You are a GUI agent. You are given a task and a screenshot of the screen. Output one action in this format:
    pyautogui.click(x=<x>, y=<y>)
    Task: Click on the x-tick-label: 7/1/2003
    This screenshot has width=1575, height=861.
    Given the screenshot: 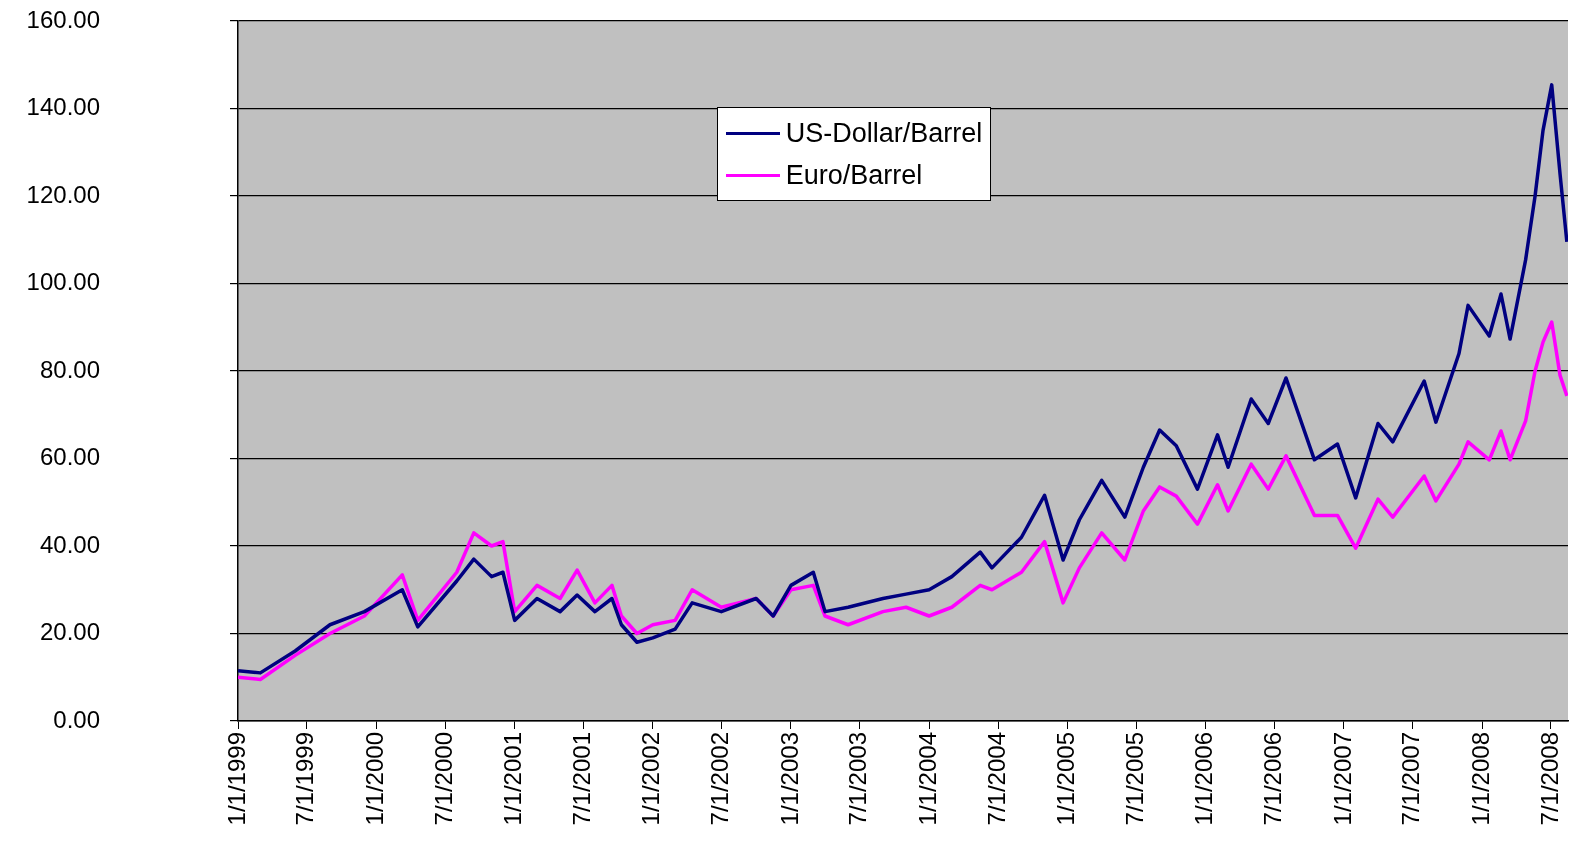 What is the action you would take?
    pyautogui.click(x=858, y=779)
    